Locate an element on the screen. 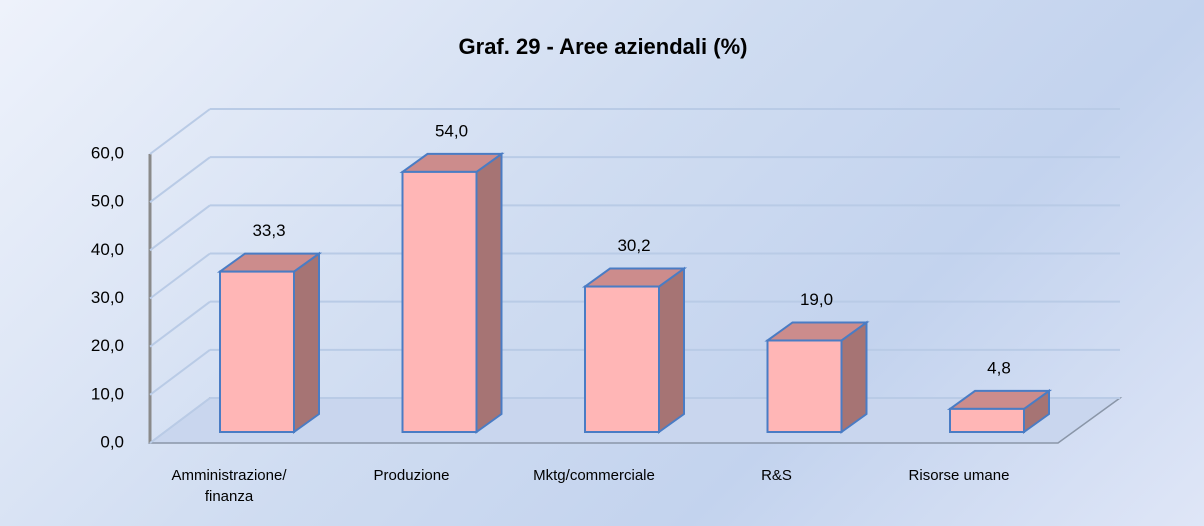  value-label: 30,2 is located at coordinates (633, 245).